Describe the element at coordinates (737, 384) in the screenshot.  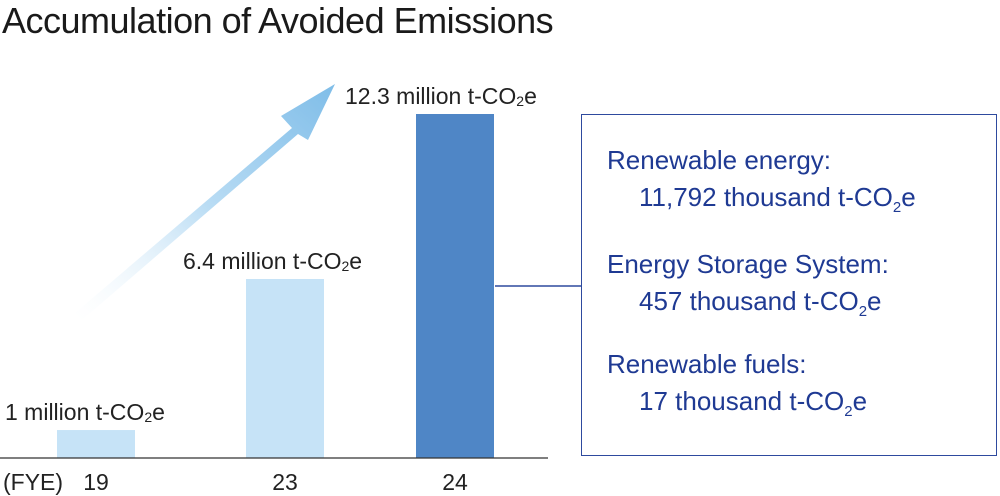
I see `breakdown-item: Renewable fuels: 17 thousand t-CO2e` at that location.